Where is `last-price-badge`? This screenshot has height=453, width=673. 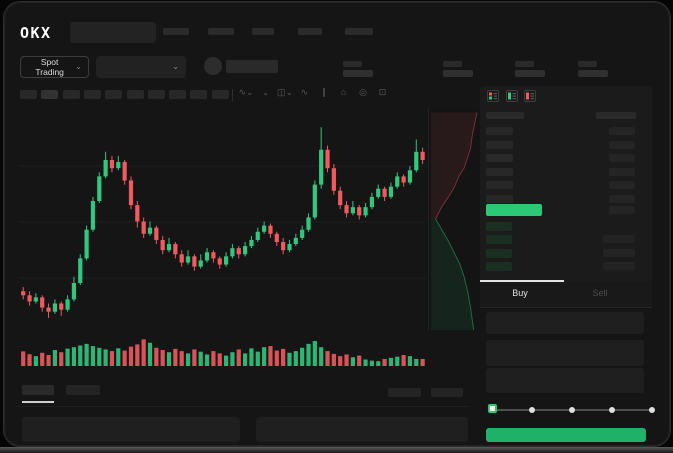 last-price-badge is located at coordinates (514, 210).